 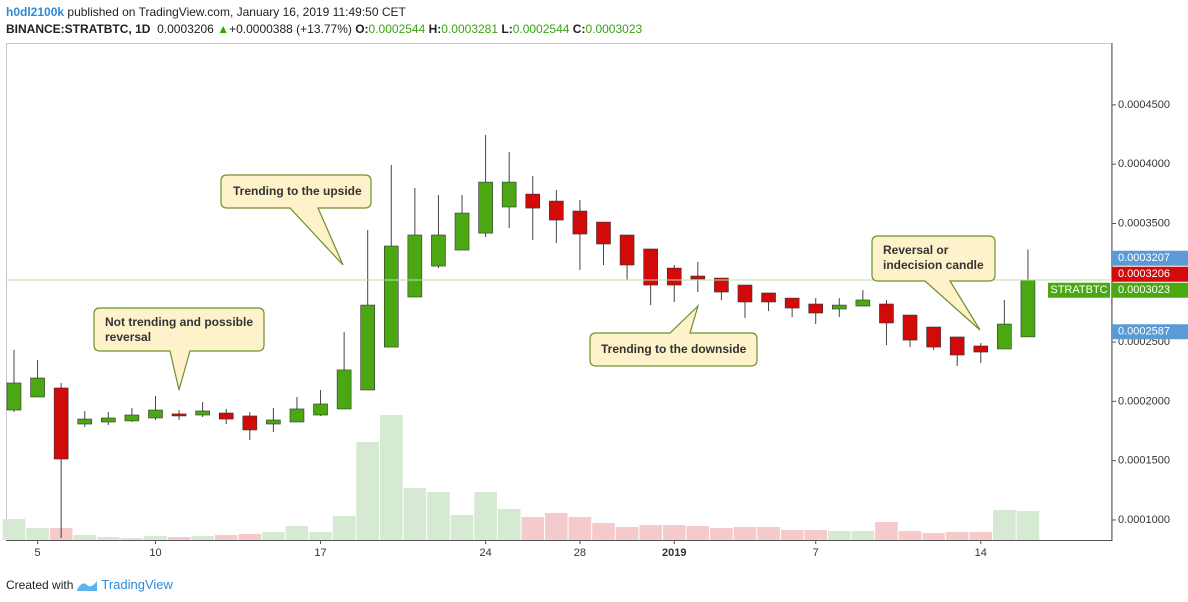 I want to click on y-tick-label: 0.0001500, so click(x=1144, y=461).